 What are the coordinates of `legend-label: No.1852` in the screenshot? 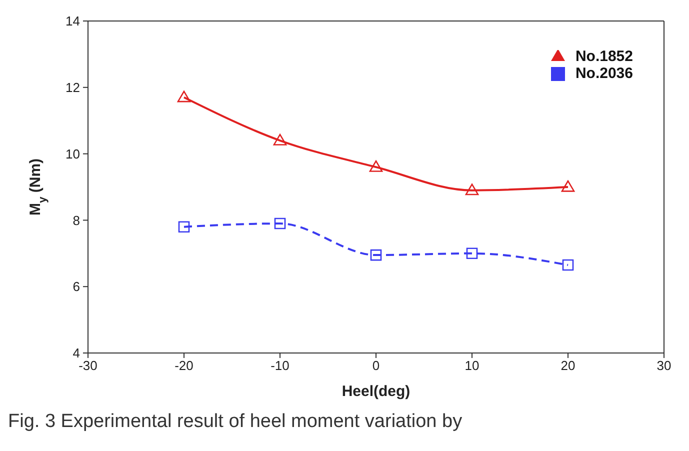 It's located at (604, 56).